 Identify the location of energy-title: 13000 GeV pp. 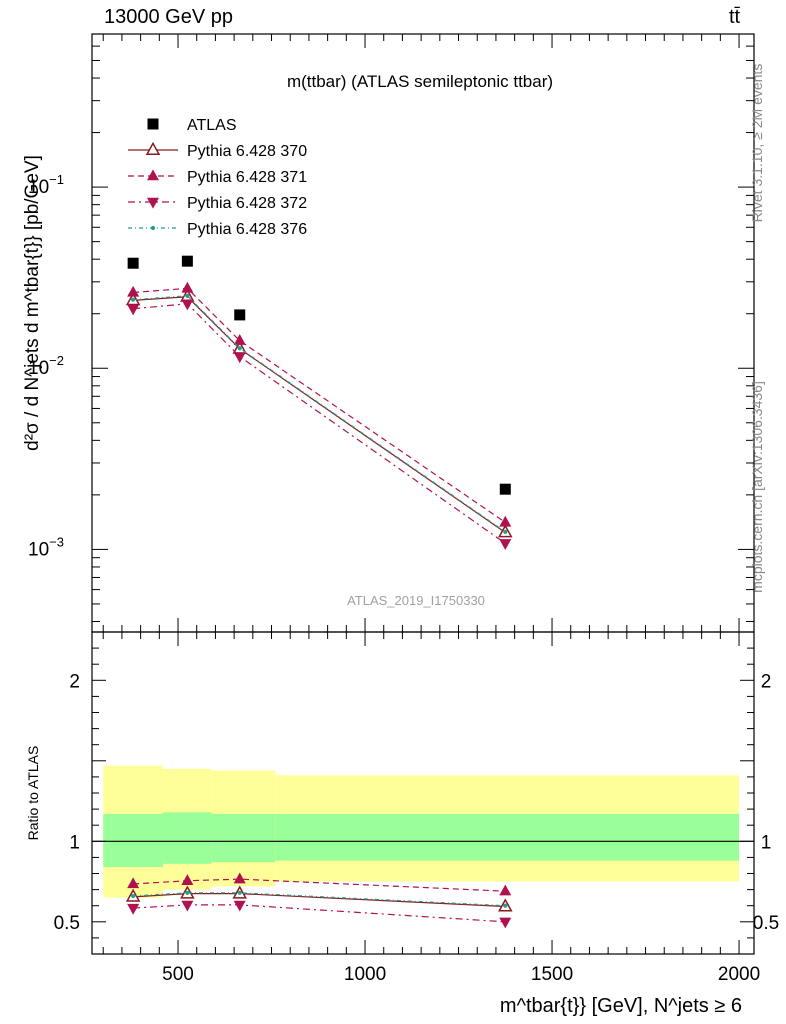
(168, 17).